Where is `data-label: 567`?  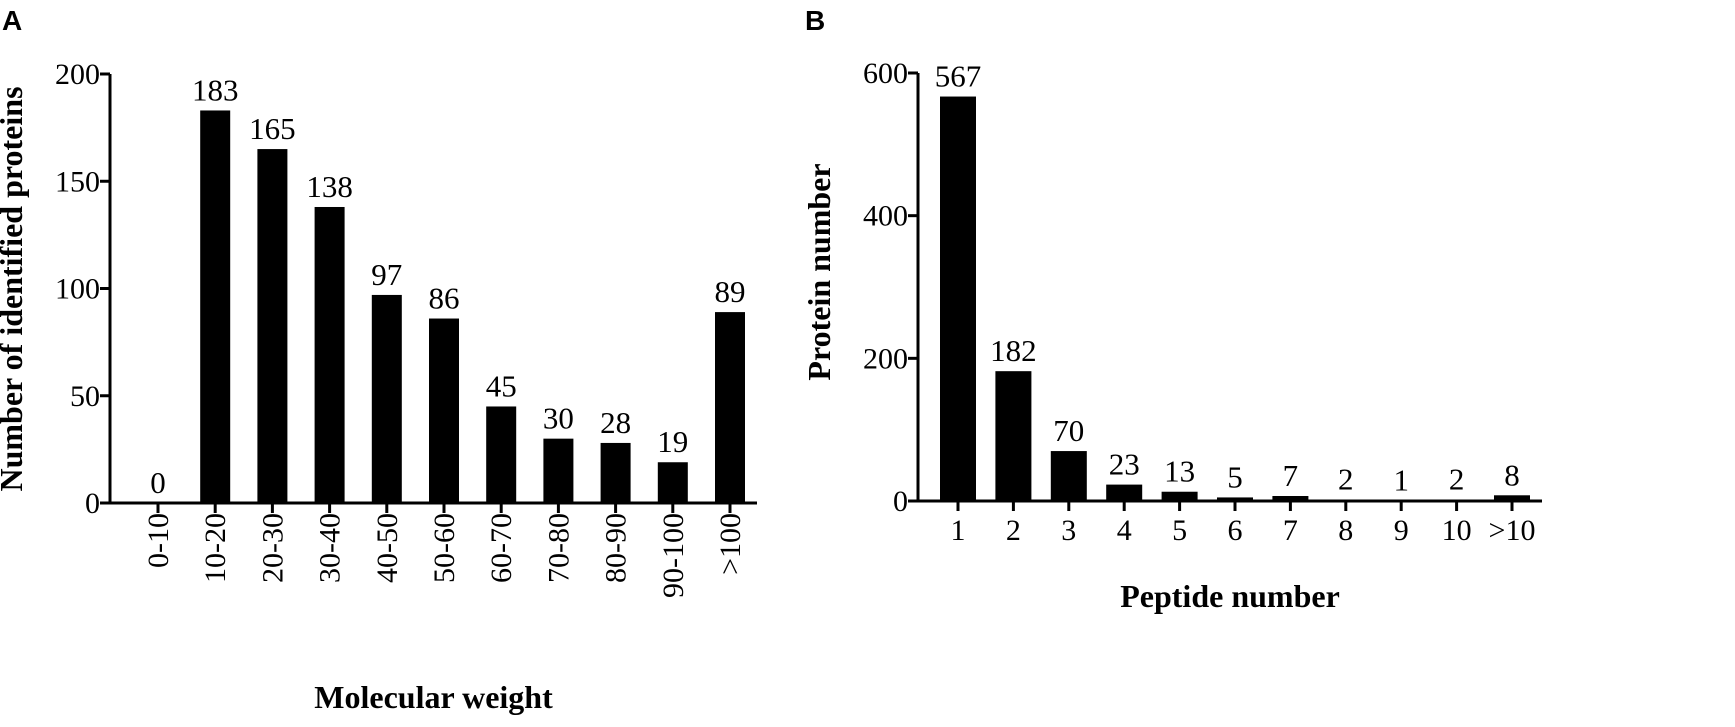 data-label: 567 is located at coordinates (958, 76).